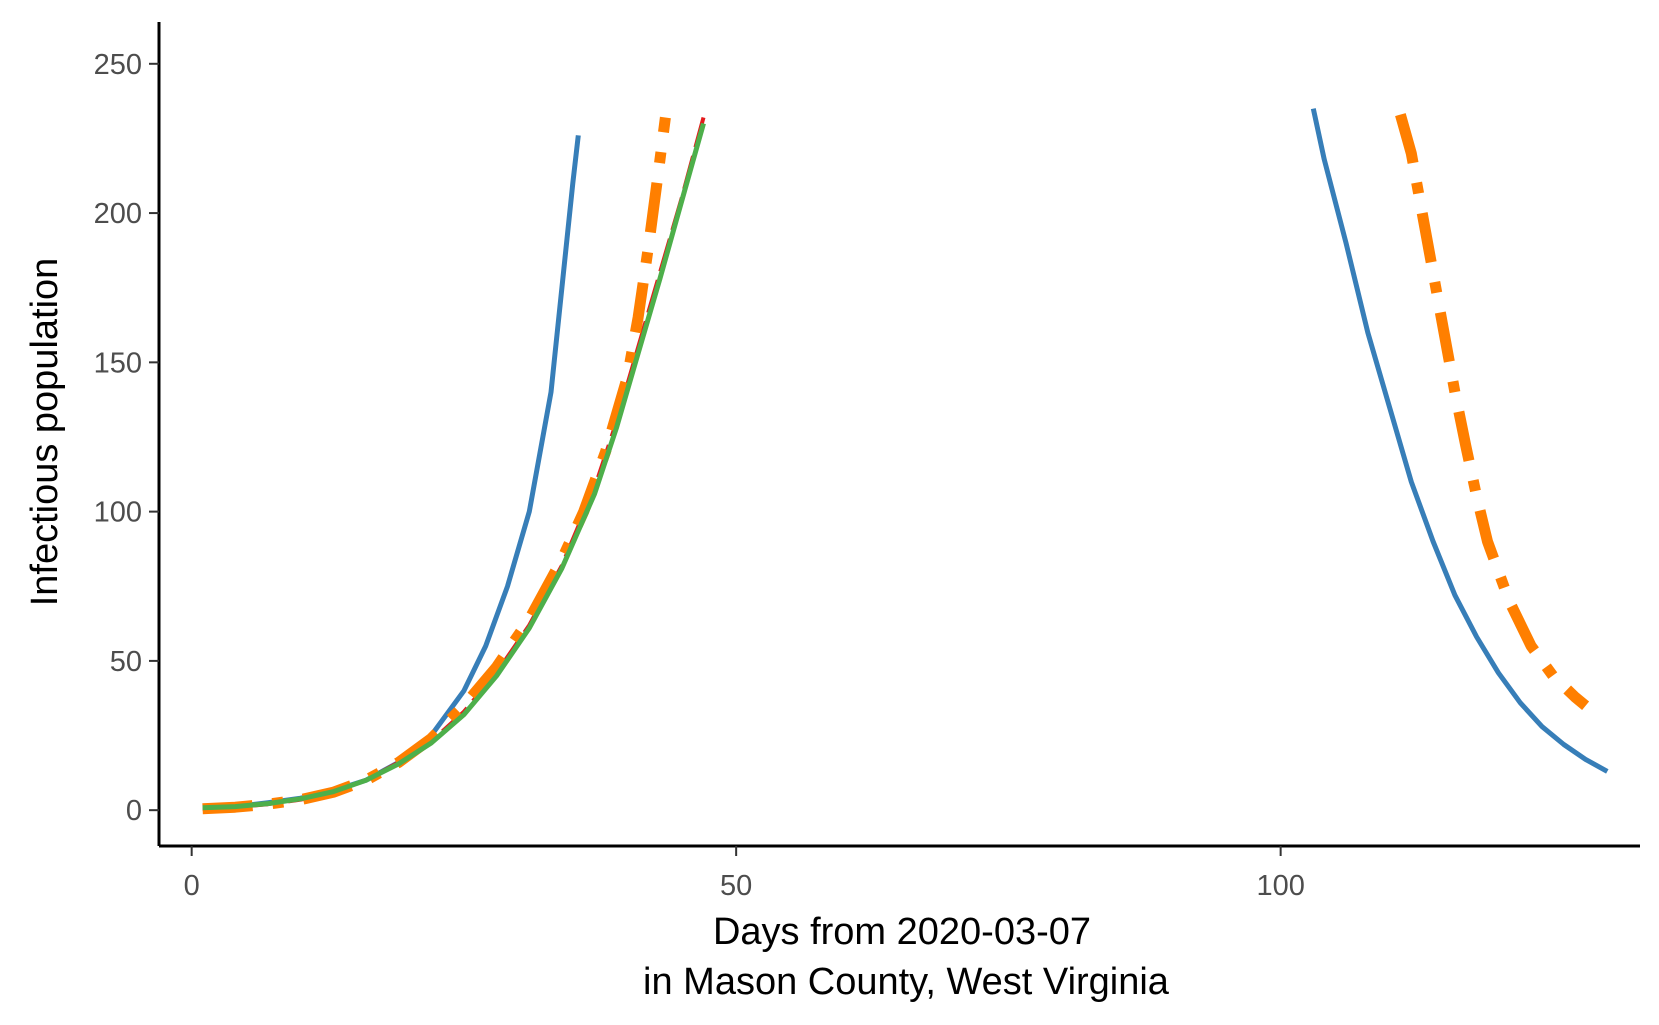 This screenshot has height=1025, width=1659. I want to click on y-tick-label: 50, so click(126, 662).